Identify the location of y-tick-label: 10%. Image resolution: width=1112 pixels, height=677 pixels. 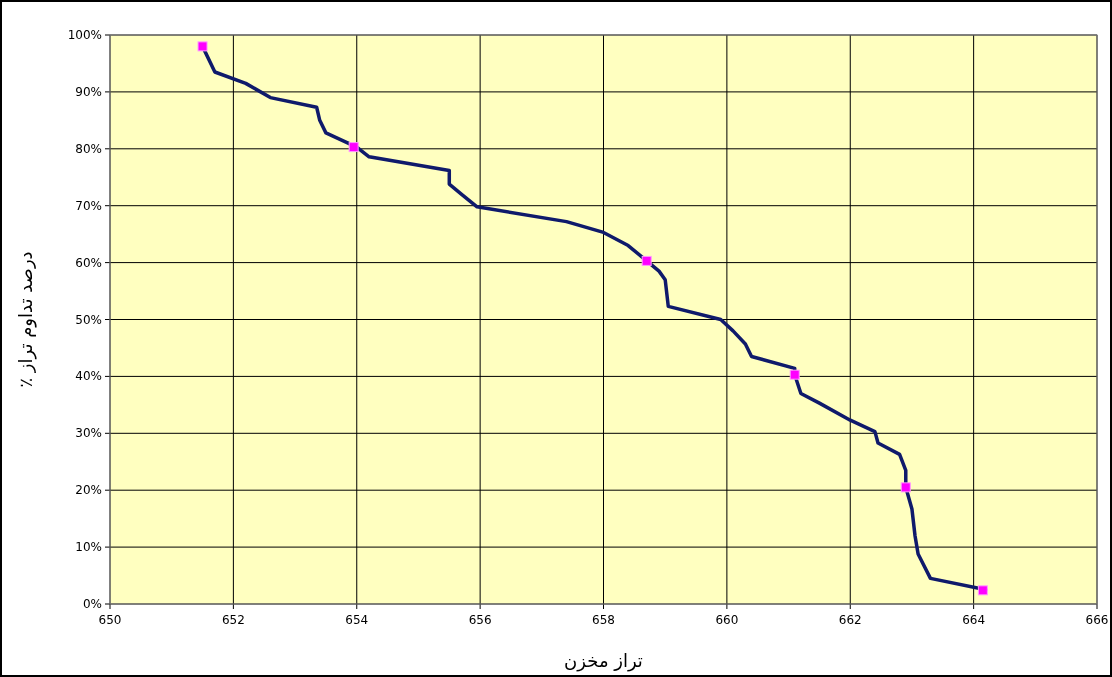
(88, 547).